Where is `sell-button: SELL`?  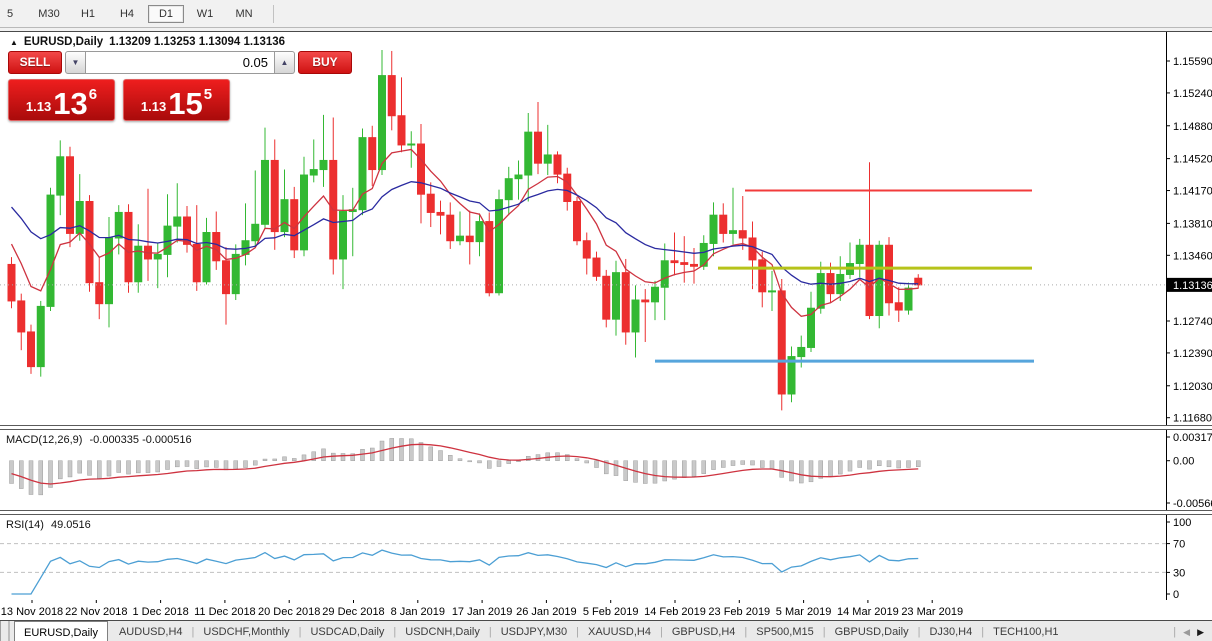 sell-button: SELL is located at coordinates (35, 62).